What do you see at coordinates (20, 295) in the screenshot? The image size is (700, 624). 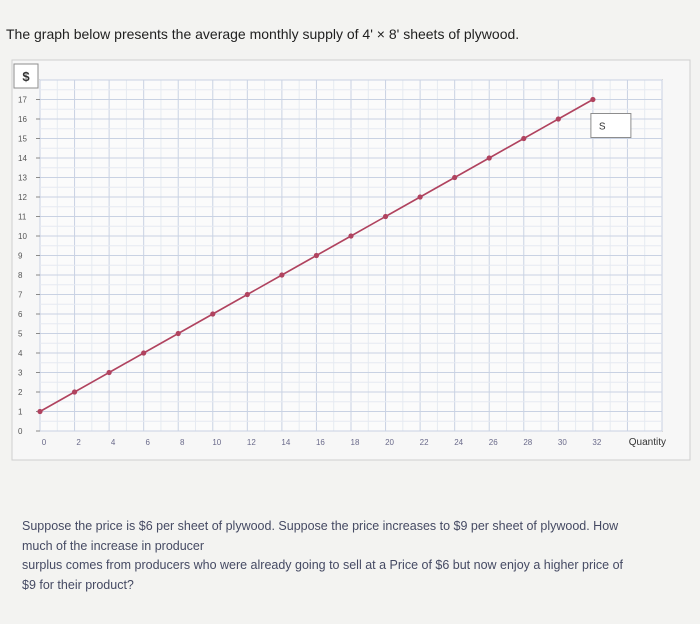 I see `y-tick-label: 7` at bounding box center [20, 295].